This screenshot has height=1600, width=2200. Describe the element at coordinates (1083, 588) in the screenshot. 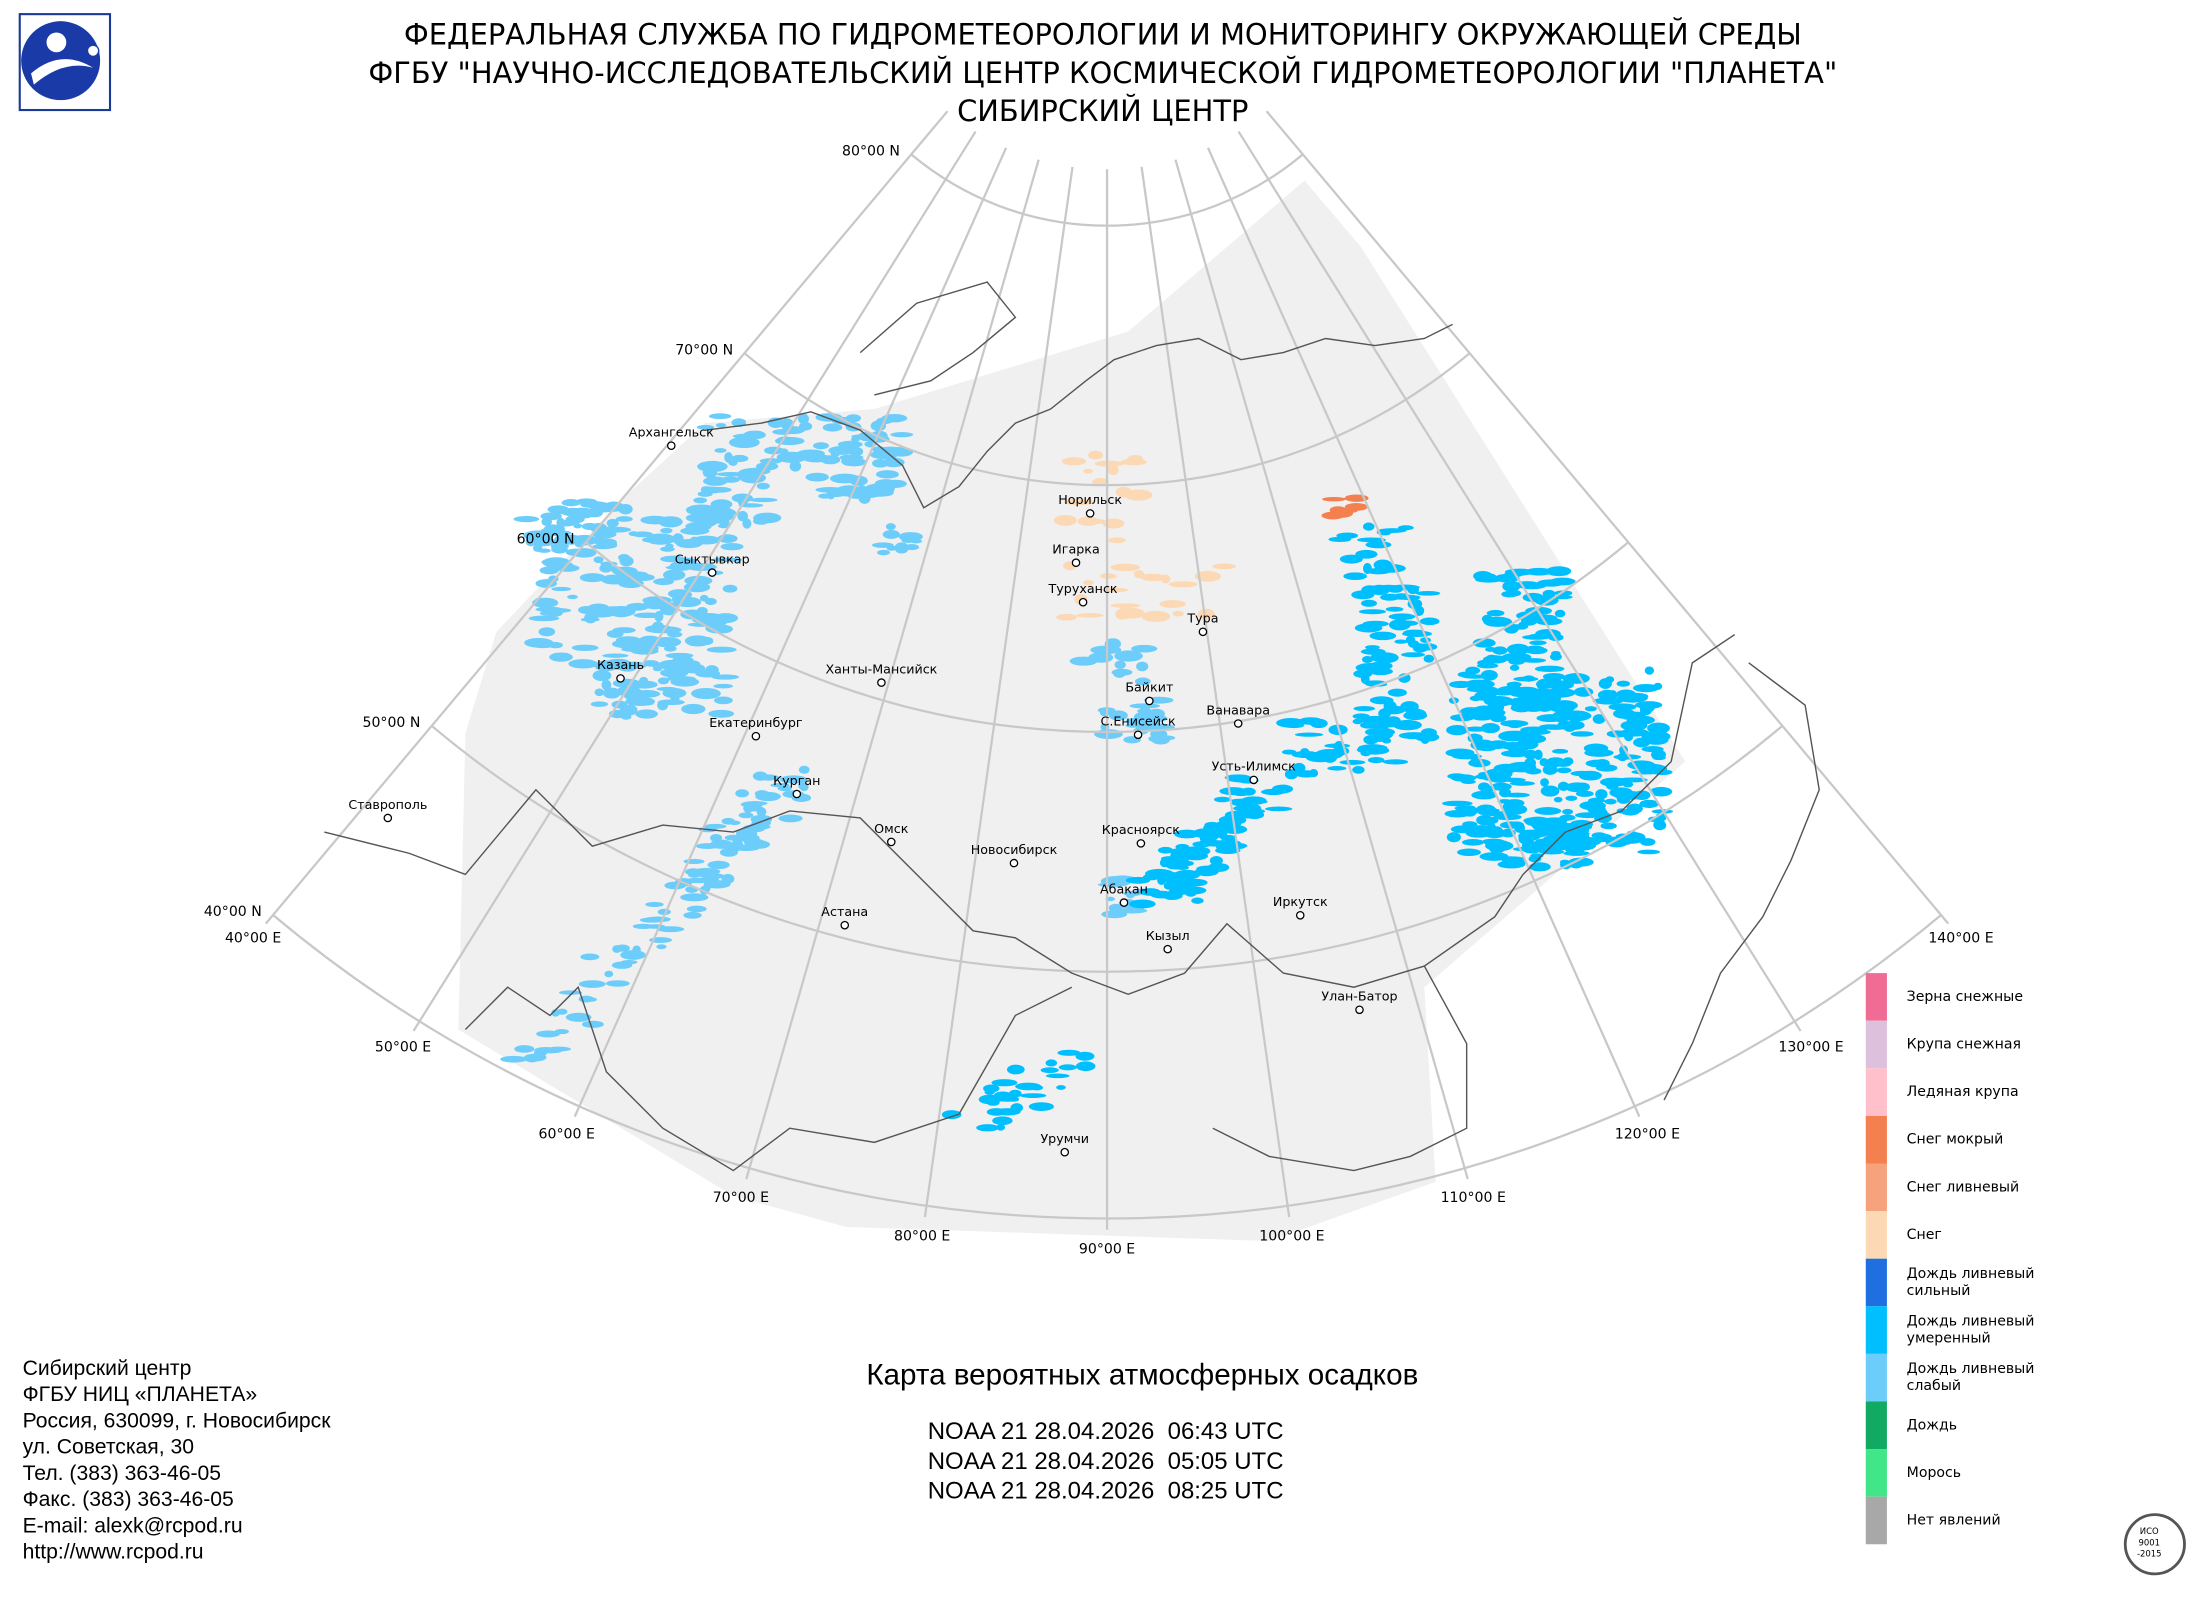

I see `city-label: Туруханск` at that location.